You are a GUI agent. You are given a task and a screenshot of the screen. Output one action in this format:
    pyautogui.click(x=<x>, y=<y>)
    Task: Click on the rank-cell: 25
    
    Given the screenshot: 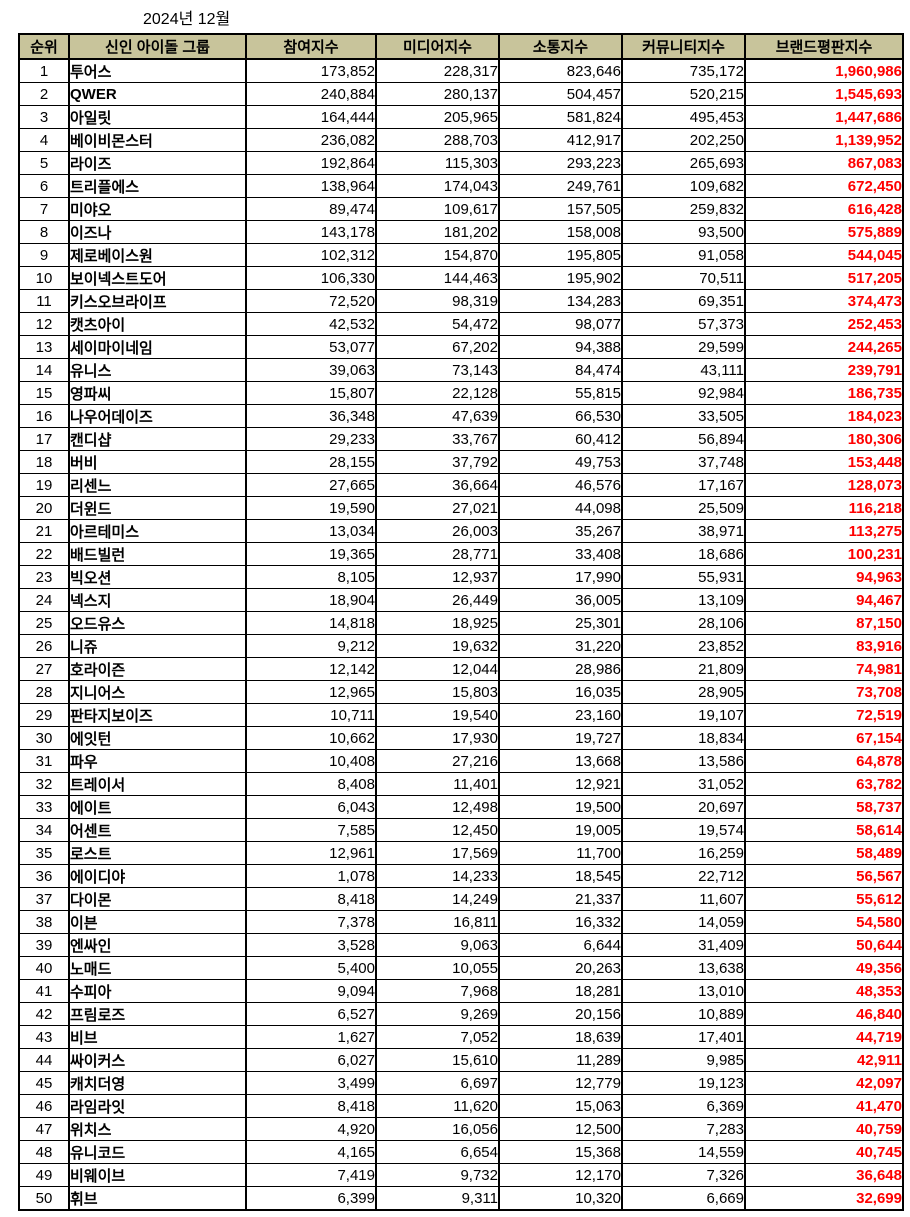 What is the action you would take?
    pyautogui.click(x=44, y=623)
    